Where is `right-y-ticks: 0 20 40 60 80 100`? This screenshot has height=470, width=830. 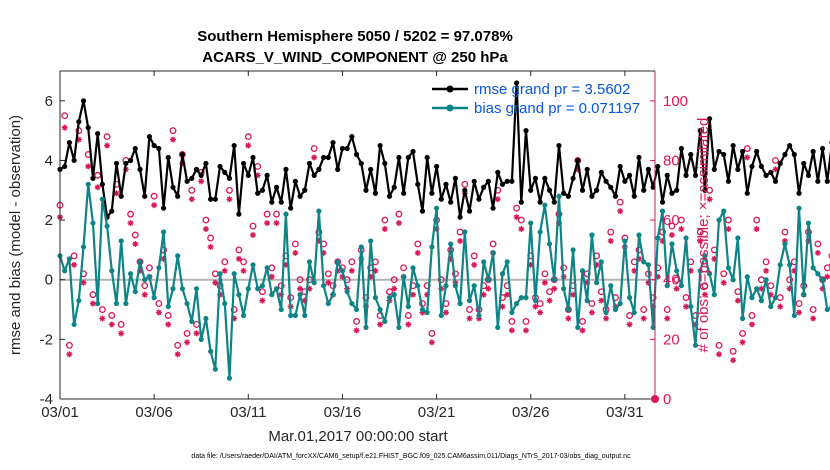
right-y-ticks: 0 20 40 60 80 100 is located at coordinates (669, 250).